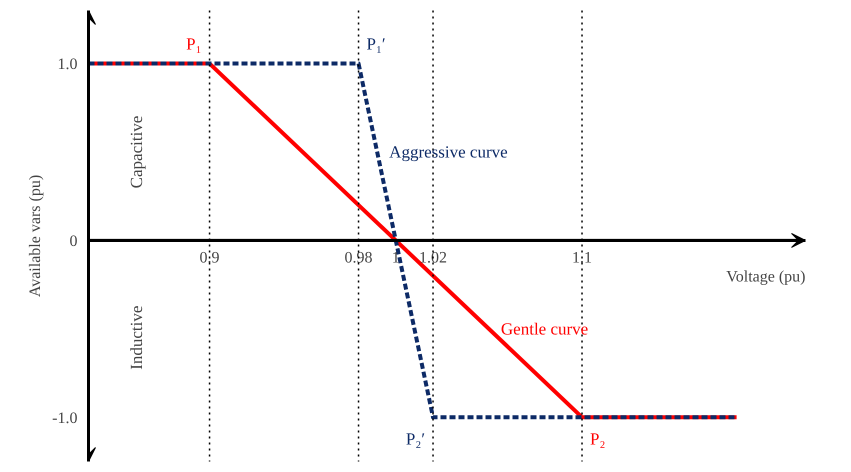  I want to click on y-tick-label: 1.0, so click(68, 65).